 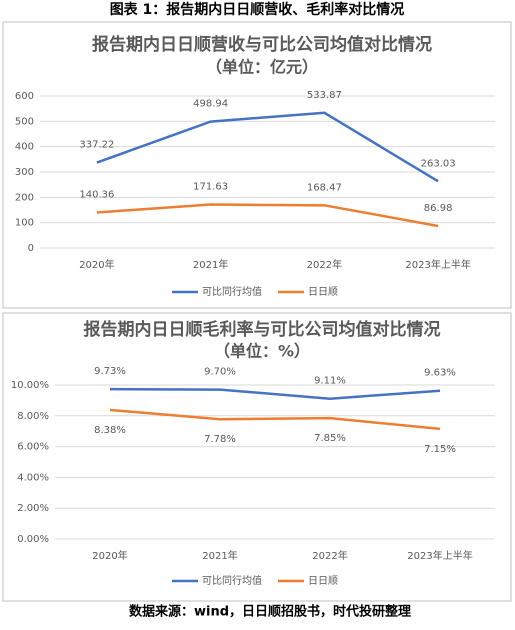 What do you see at coordinates (438, 208) in the screenshot?
I see `data-label: 86.98` at bounding box center [438, 208].